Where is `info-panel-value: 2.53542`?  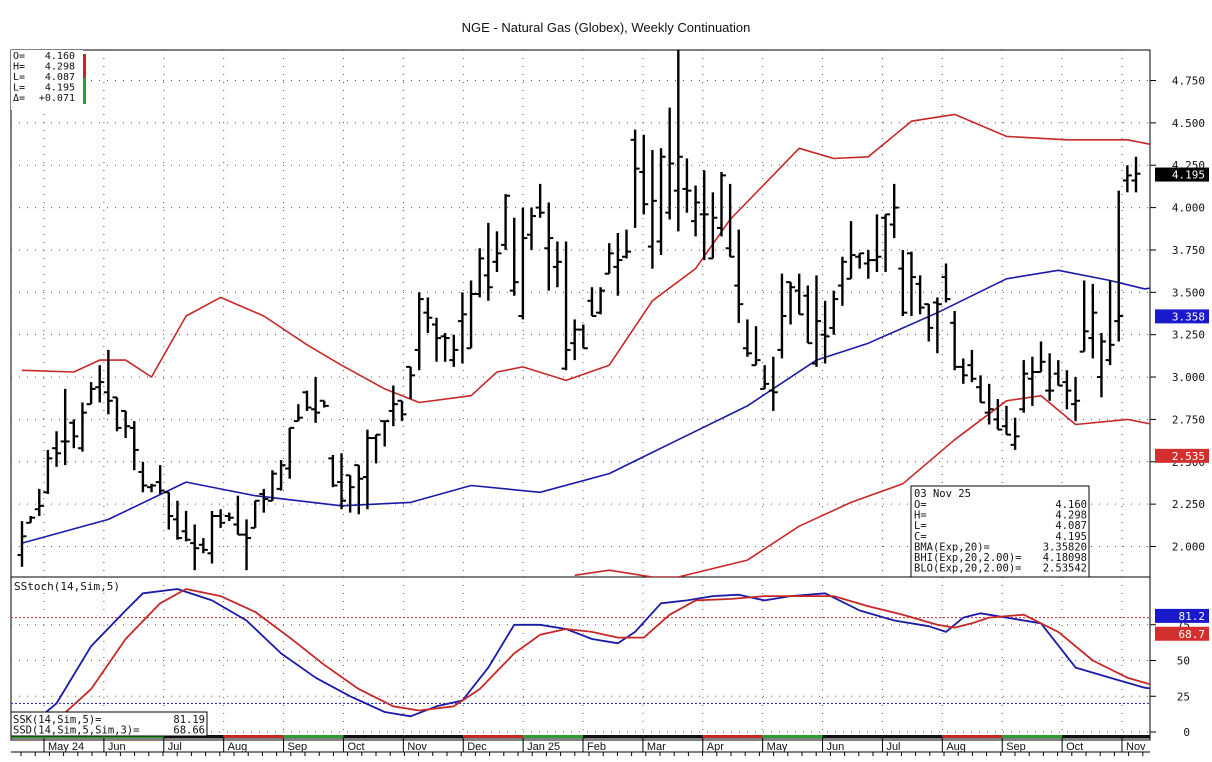
info-panel-value: 2.53542 is located at coordinates (1065, 569).